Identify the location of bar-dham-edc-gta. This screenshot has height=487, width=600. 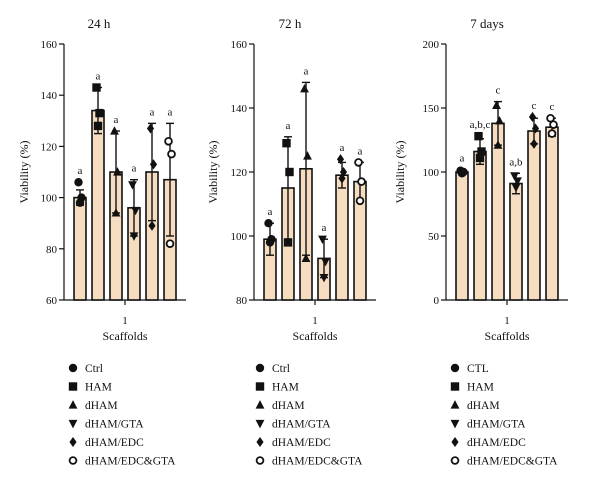
(552, 213).